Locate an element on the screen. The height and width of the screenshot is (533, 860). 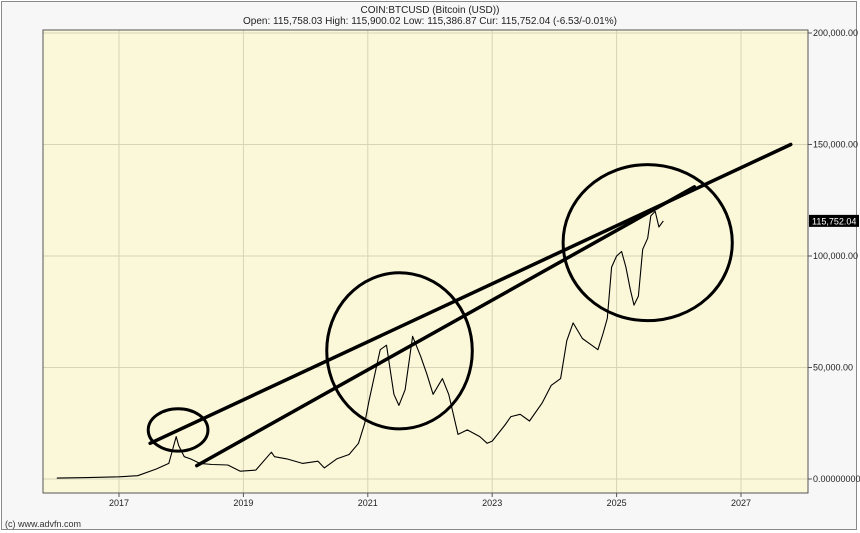
x-tick-label: 2019 is located at coordinates (243, 503).